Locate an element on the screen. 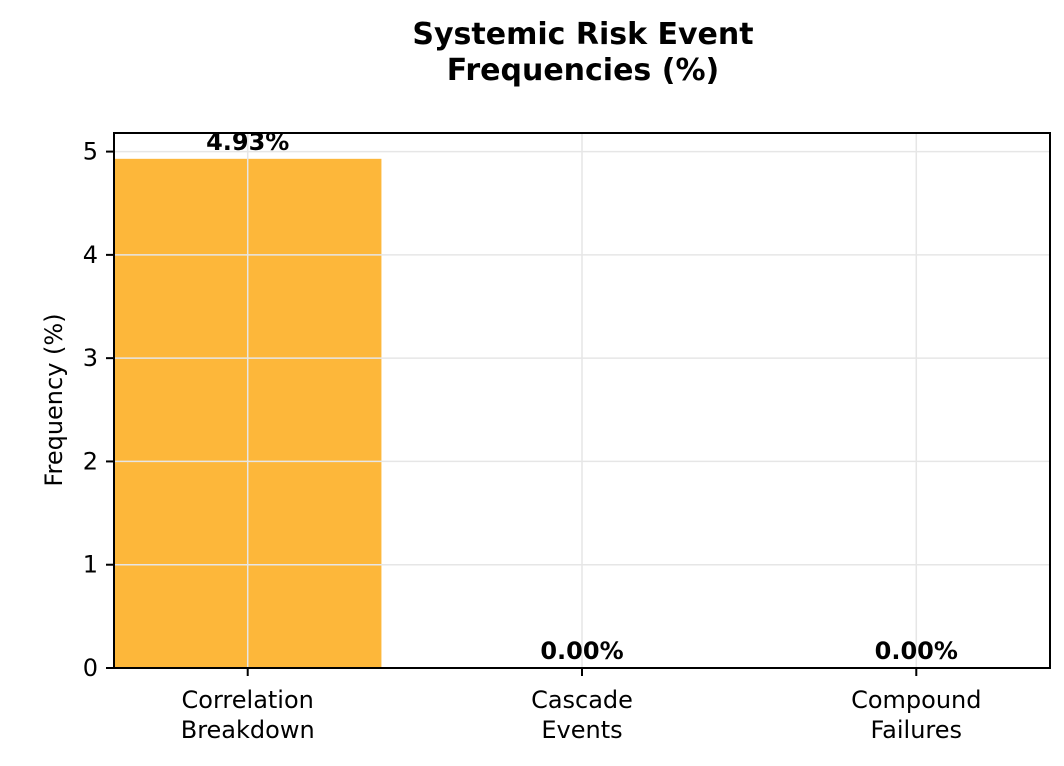 The image size is (1064, 766). chart-title-line-1: Systemic Risk Event is located at coordinates (582, 34).